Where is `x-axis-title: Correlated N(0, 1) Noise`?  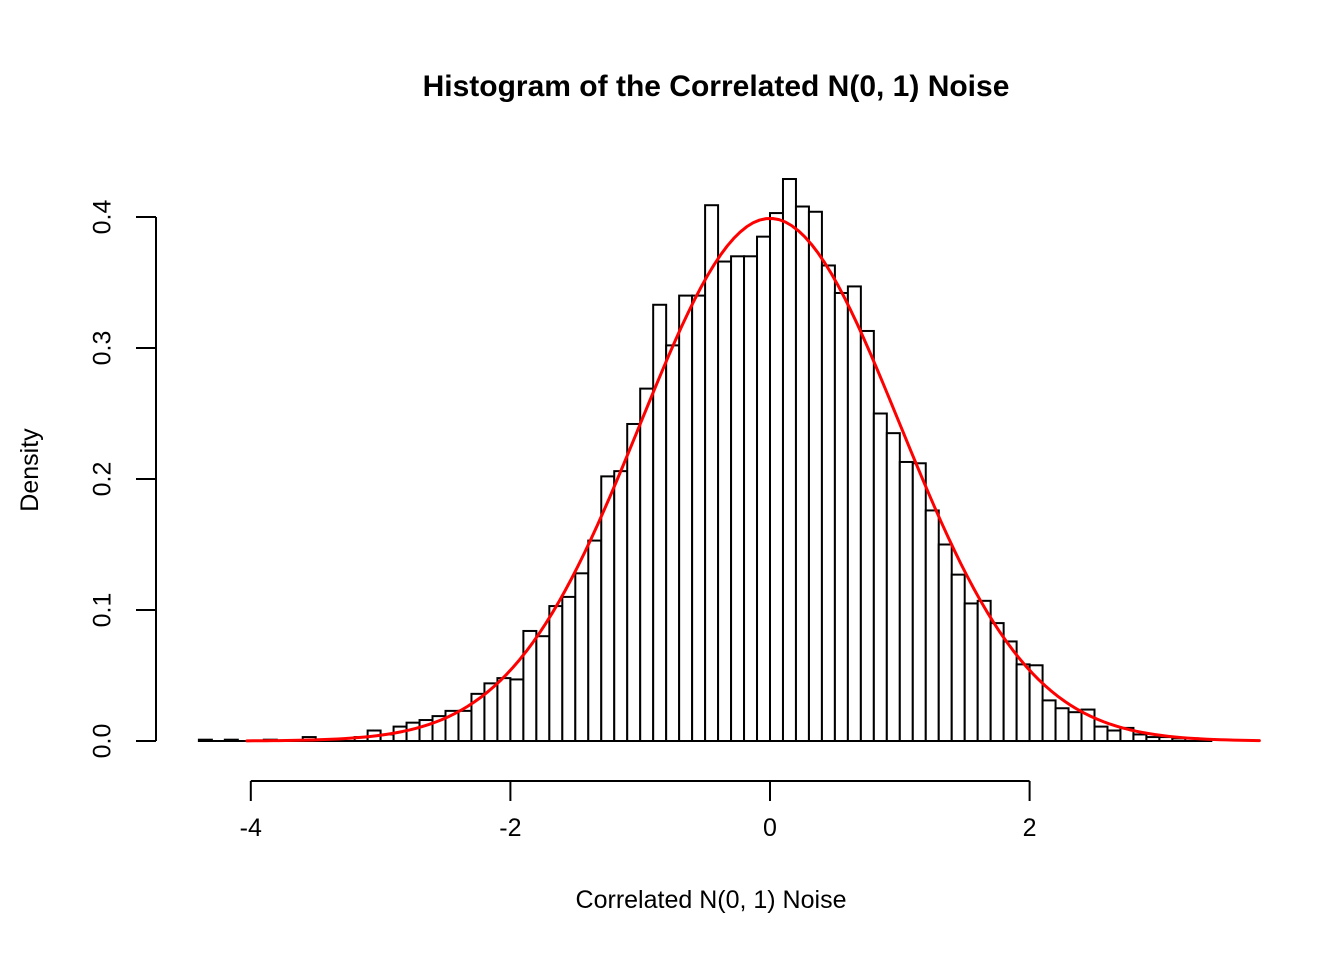
x-axis-title: Correlated N(0, 1) Noise is located at coordinates (711, 900).